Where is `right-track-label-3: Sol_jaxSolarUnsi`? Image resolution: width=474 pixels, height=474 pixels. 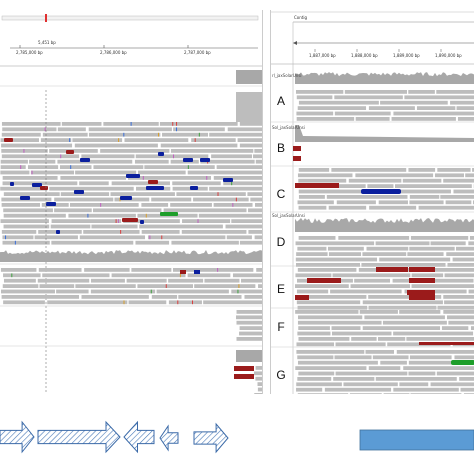 right-track-label-3: Sol_jaxSolarUnsi is located at coordinates (288, 215).